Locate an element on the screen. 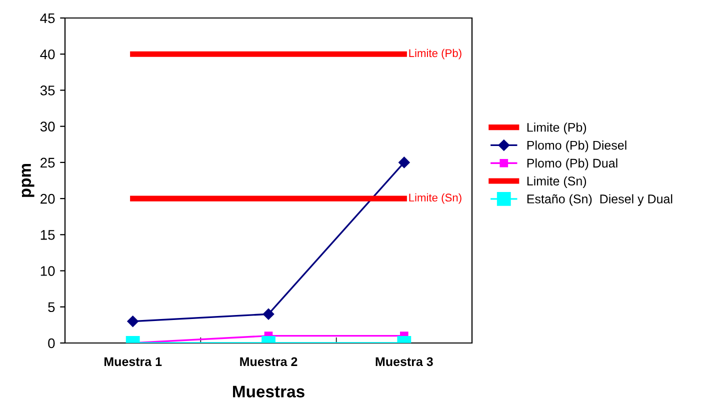 Image resolution: width=715 pixels, height=410 pixels. y-tick-label: 10 is located at coordinates (47, 271).